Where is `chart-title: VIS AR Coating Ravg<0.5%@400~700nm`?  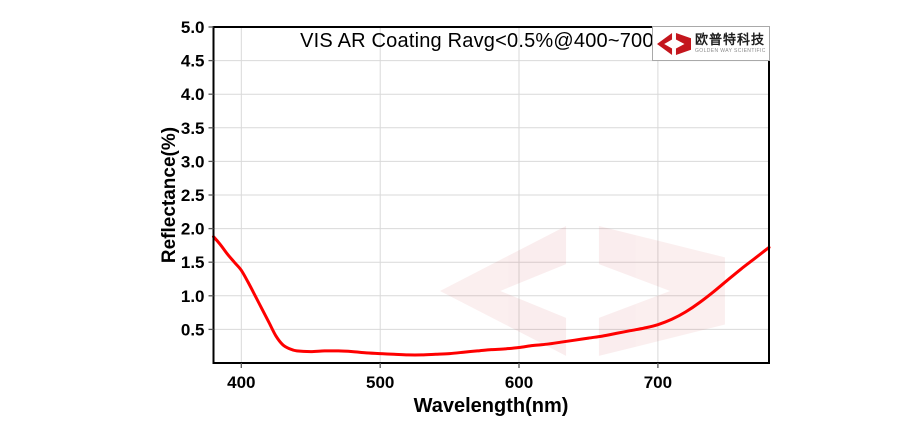
chart-title: VIS AR Coating Ravg<0.5%@400~700nm is located at coordinates (491, 41).